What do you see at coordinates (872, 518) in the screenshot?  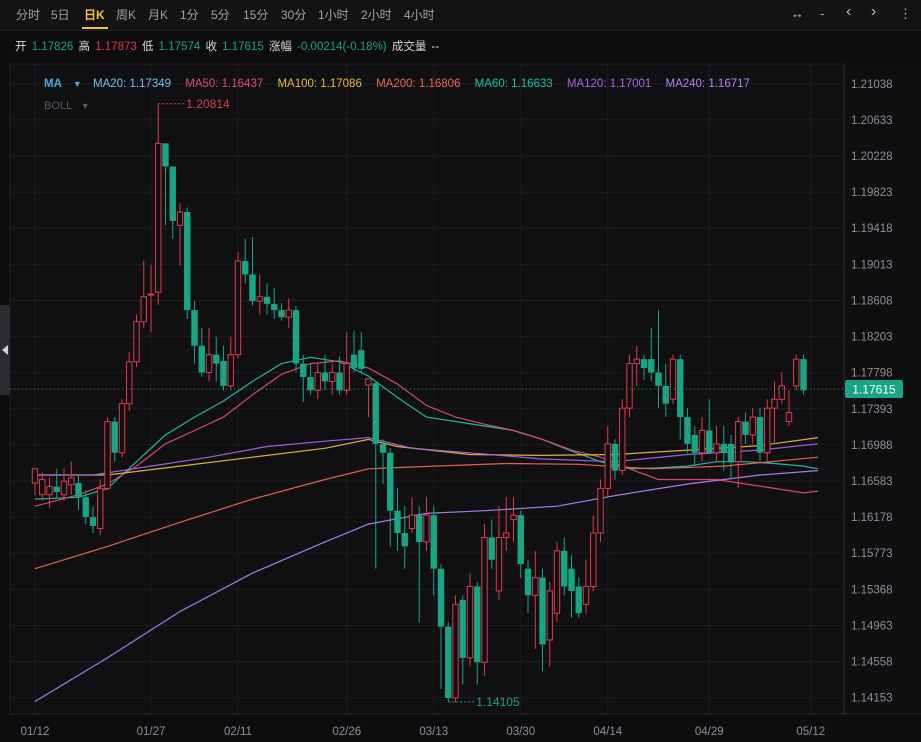 I see `y-tick-label: 1.16178` at bounding box center [872, 518].